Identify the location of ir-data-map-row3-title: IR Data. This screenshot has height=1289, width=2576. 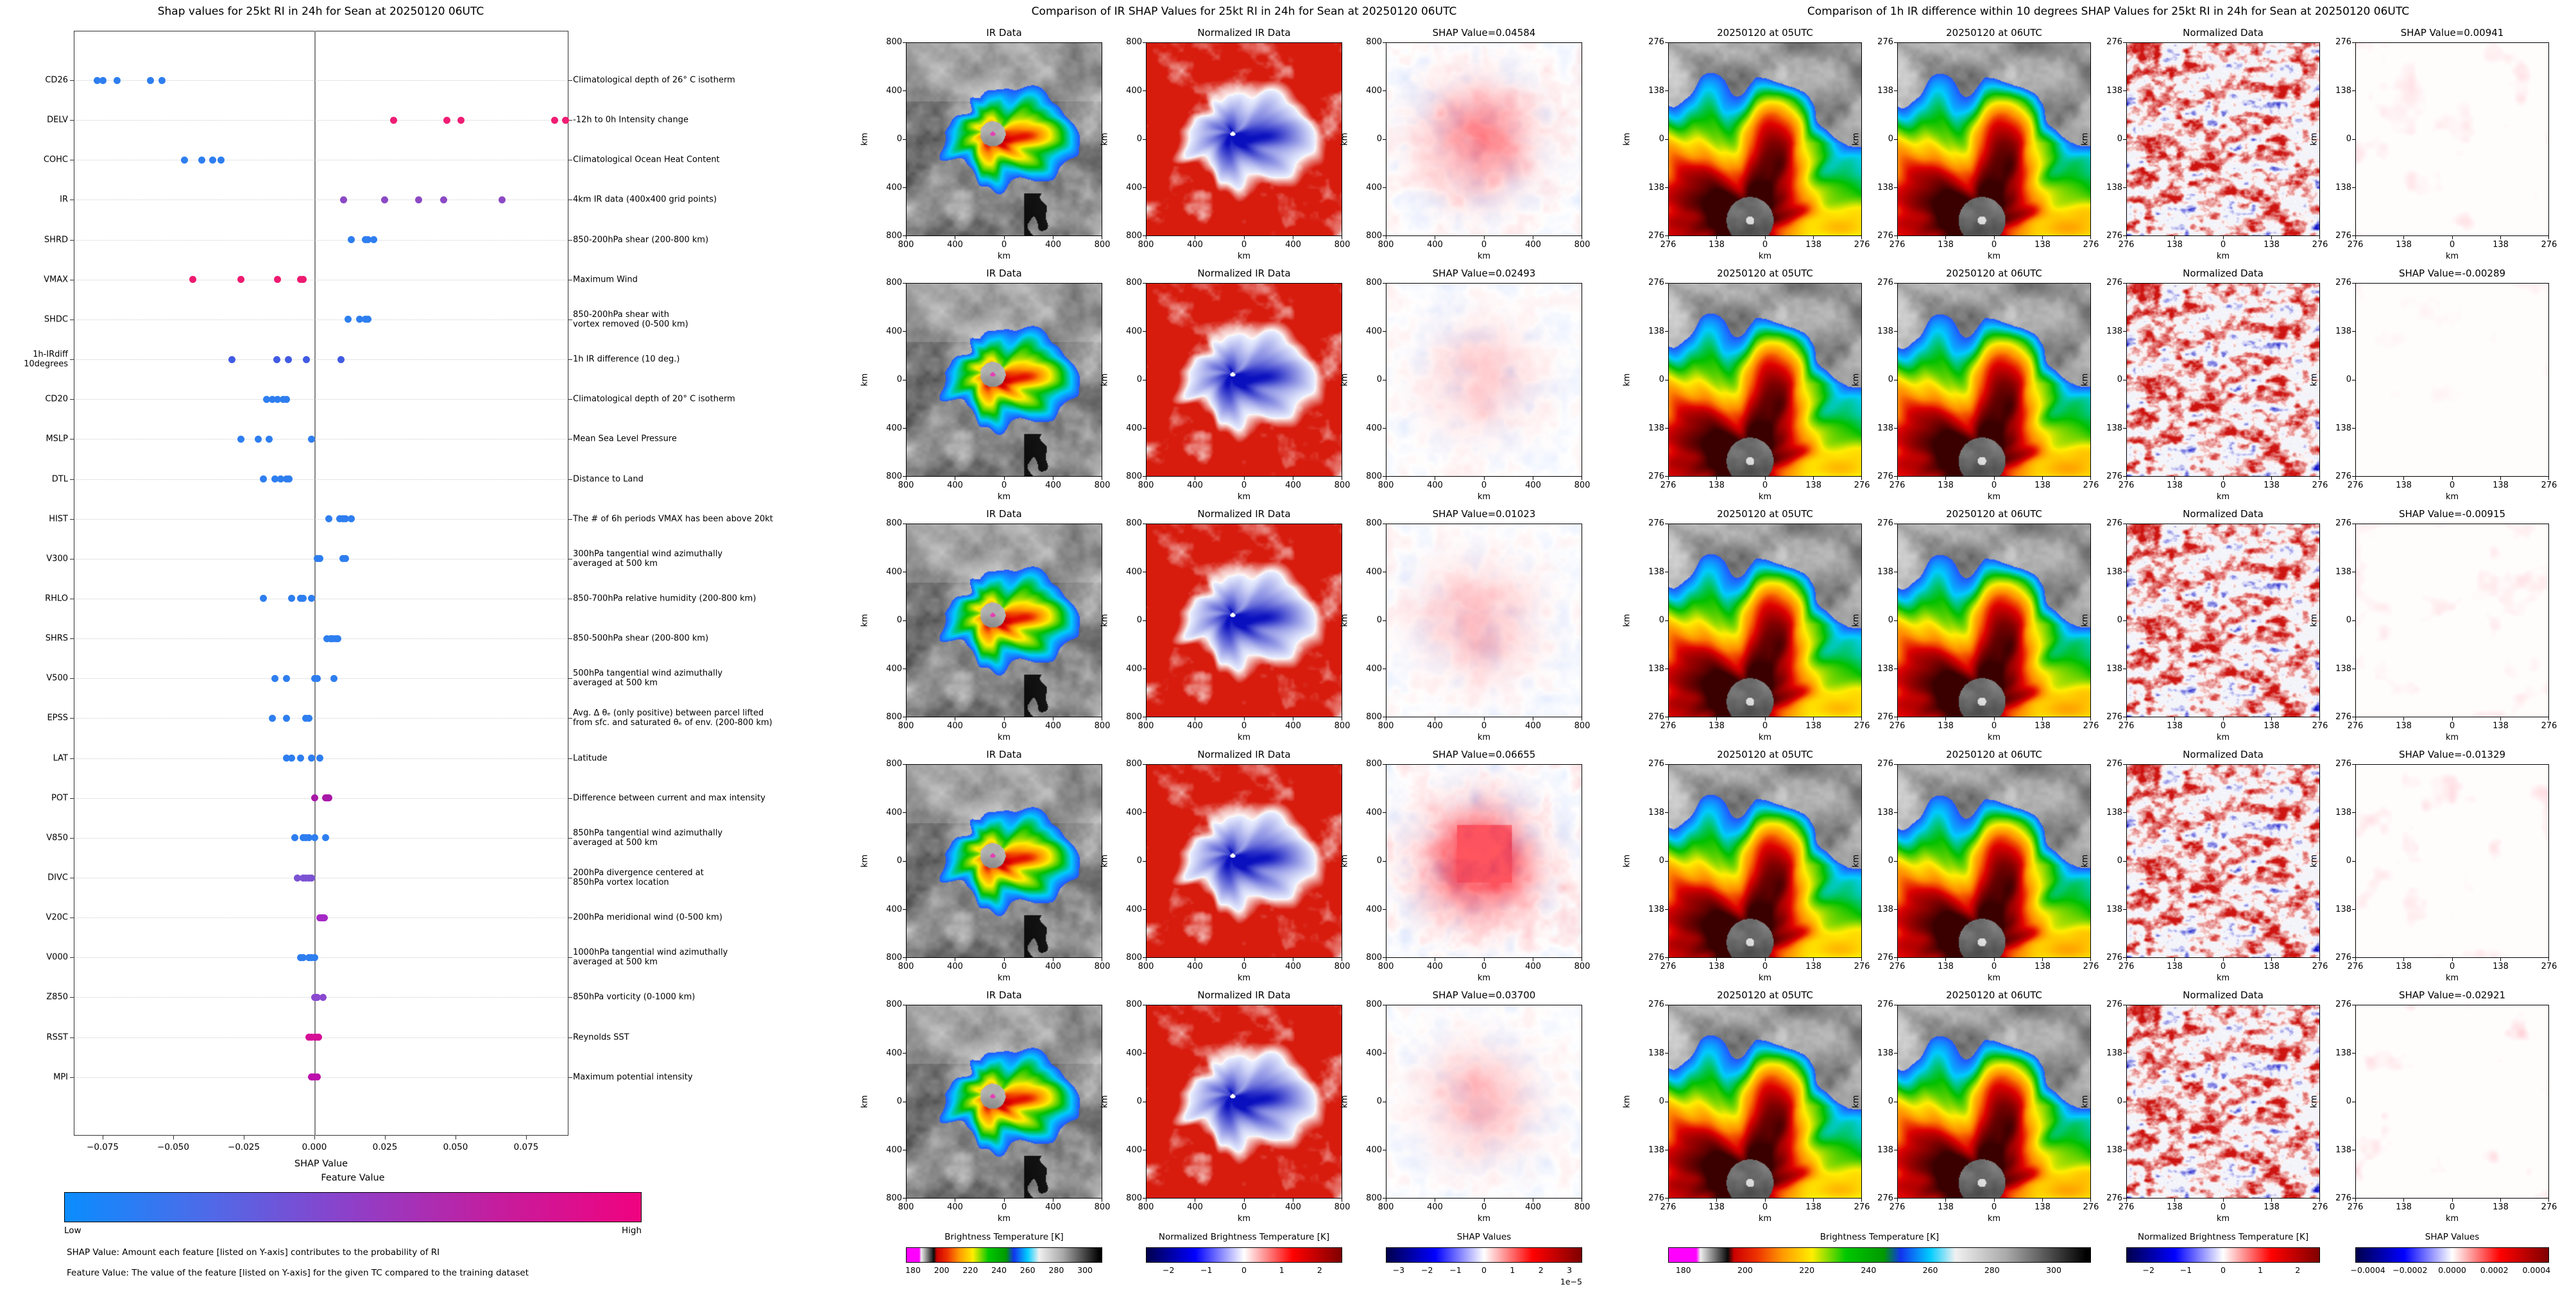
(1004, 514).